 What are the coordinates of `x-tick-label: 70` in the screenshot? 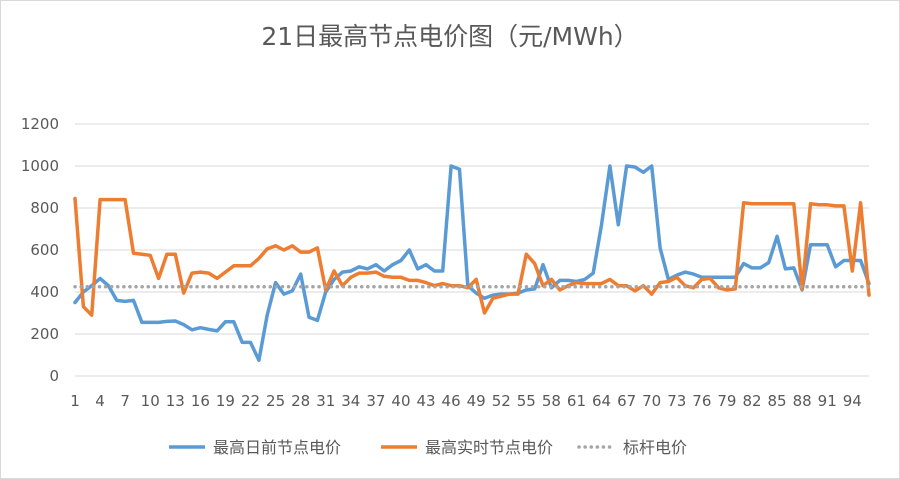 It's located at (651, 401).